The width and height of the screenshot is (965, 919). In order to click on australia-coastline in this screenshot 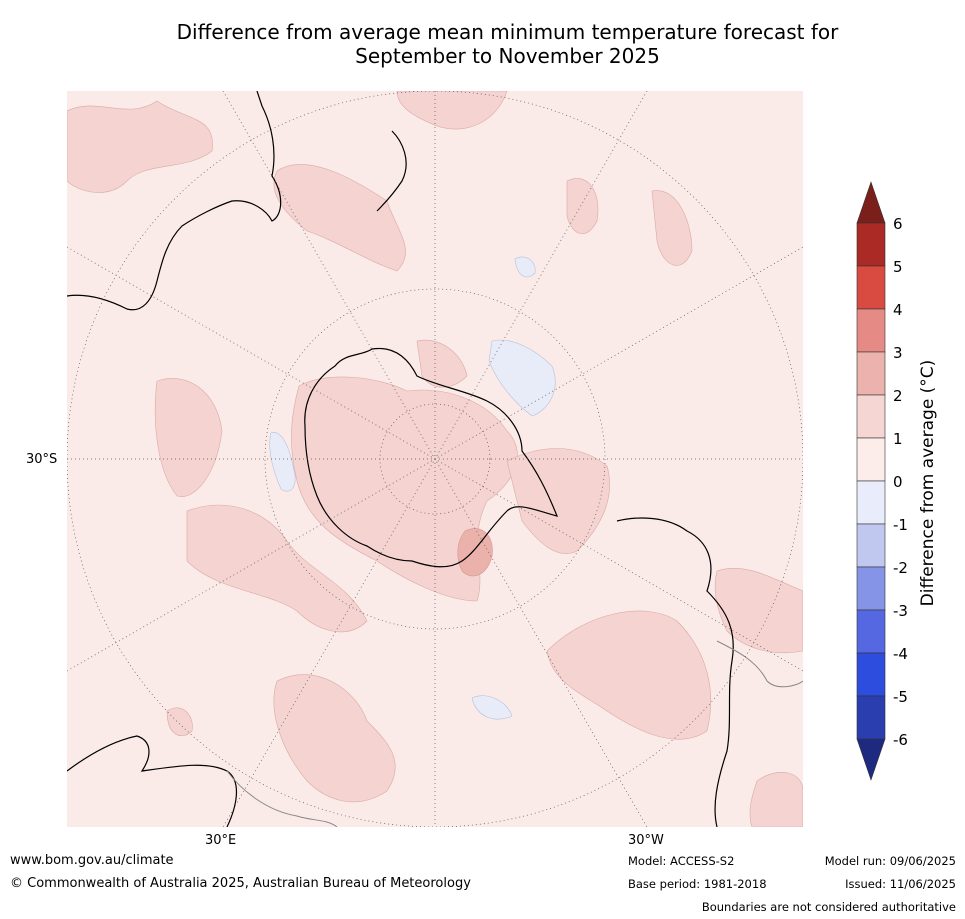, I will do `click(174, 201)`.